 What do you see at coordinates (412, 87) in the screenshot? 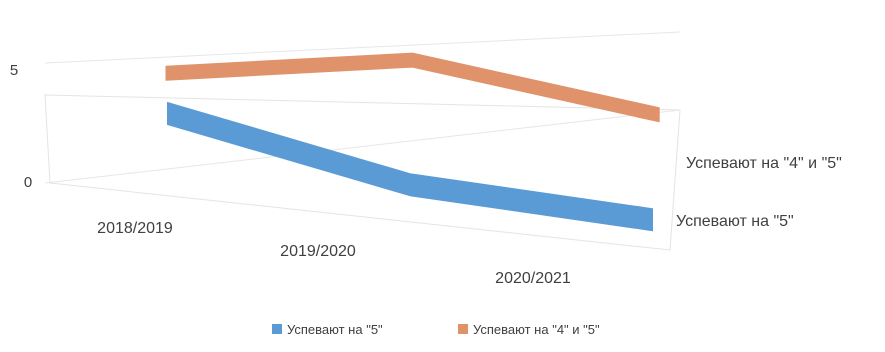
I see `series-ribbon` at bounding box center [412, 87].